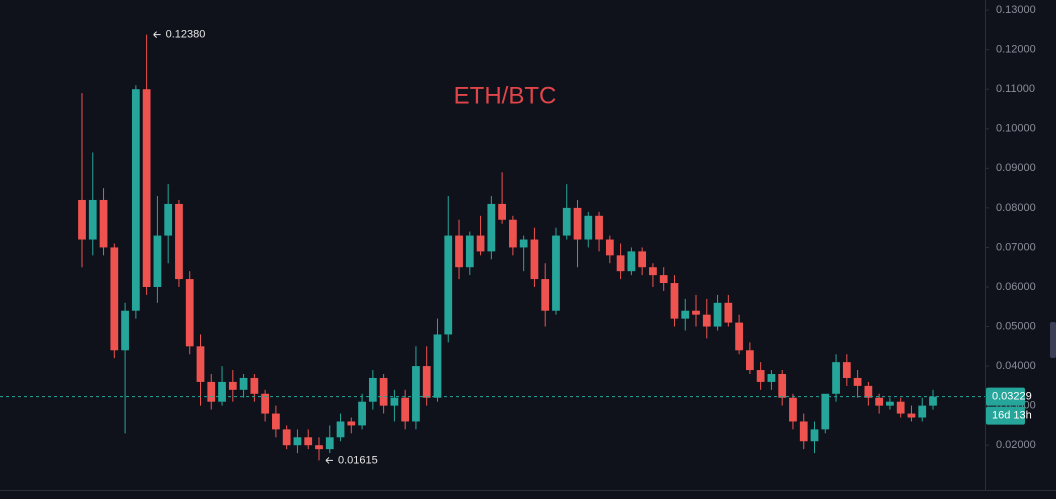 This screenshot has width=1056, height=499. I want to click on y-tick-label: 0.06000, so click(1016, 287).